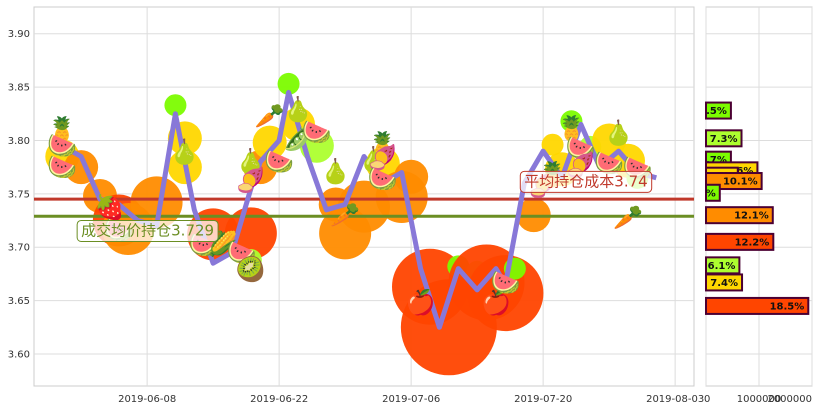  Describe the element at coordinates (19, 248) in the screenshot. I see `y-tick-label: 3.70` at that location.